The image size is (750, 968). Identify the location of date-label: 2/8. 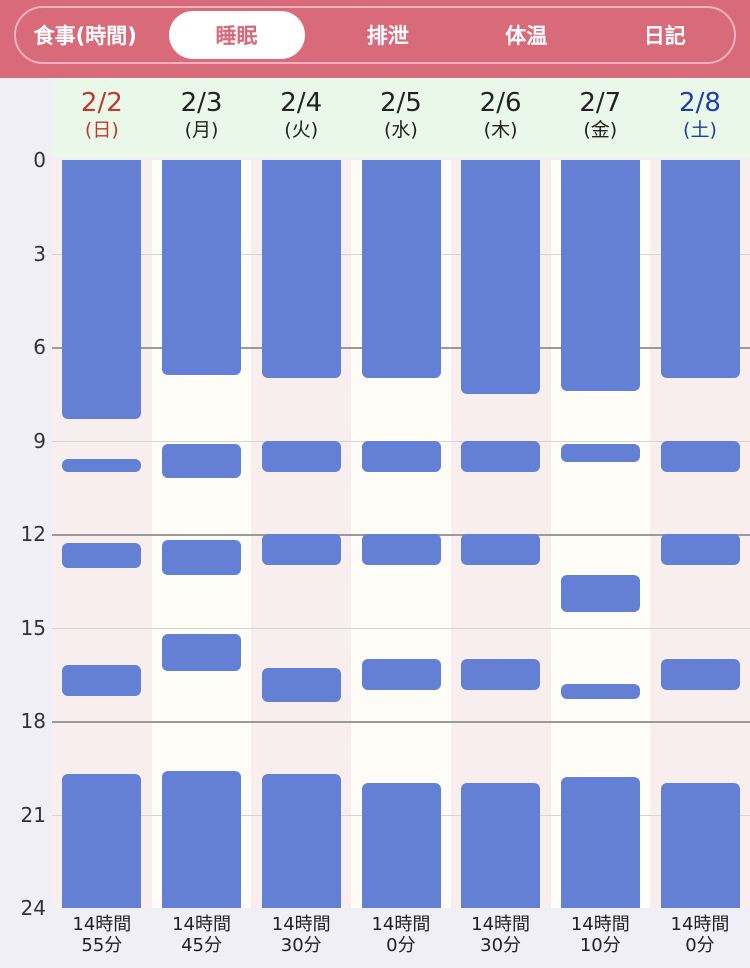
(700, 103).